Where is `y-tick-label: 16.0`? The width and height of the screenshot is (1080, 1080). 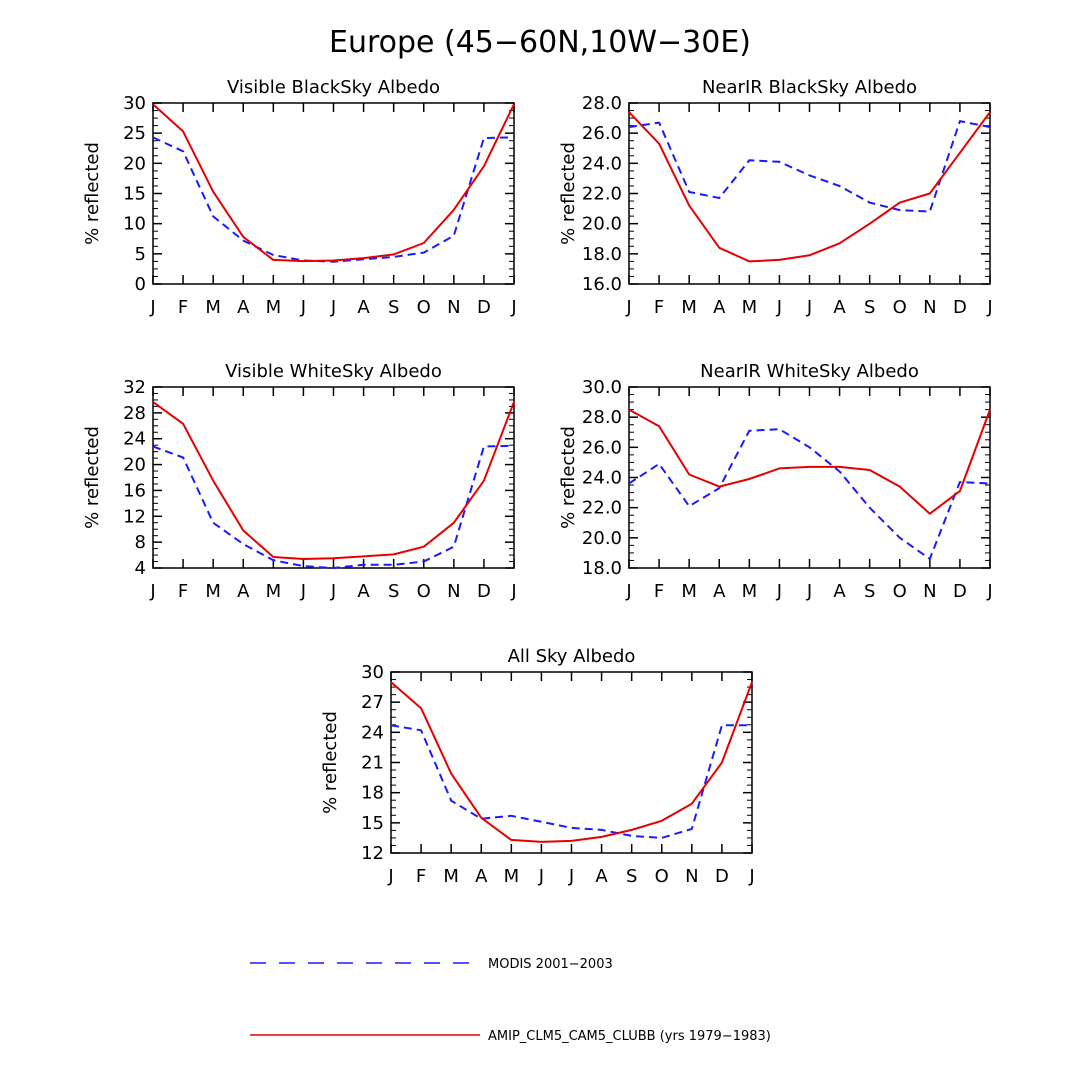 y-tick-label: 16.0 is located at coordinates (602, 284).